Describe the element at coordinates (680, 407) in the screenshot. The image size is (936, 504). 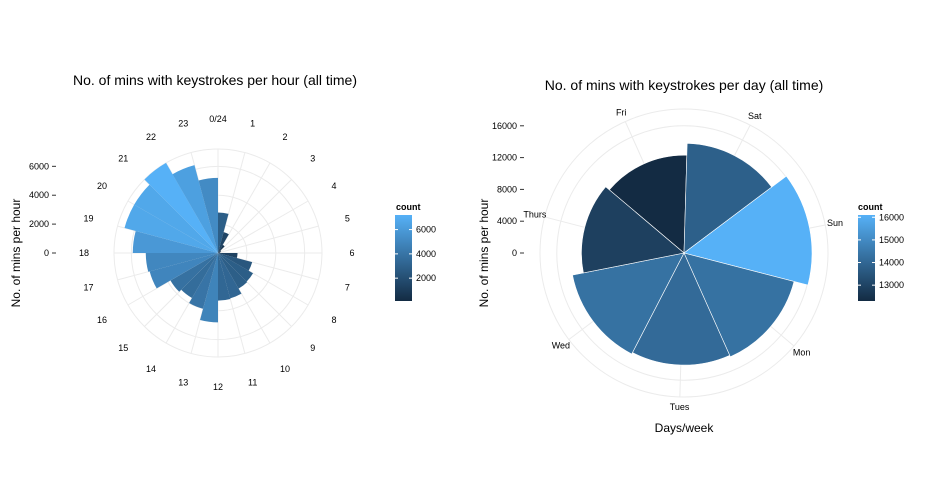
I see `category-label: Tues` at that location.